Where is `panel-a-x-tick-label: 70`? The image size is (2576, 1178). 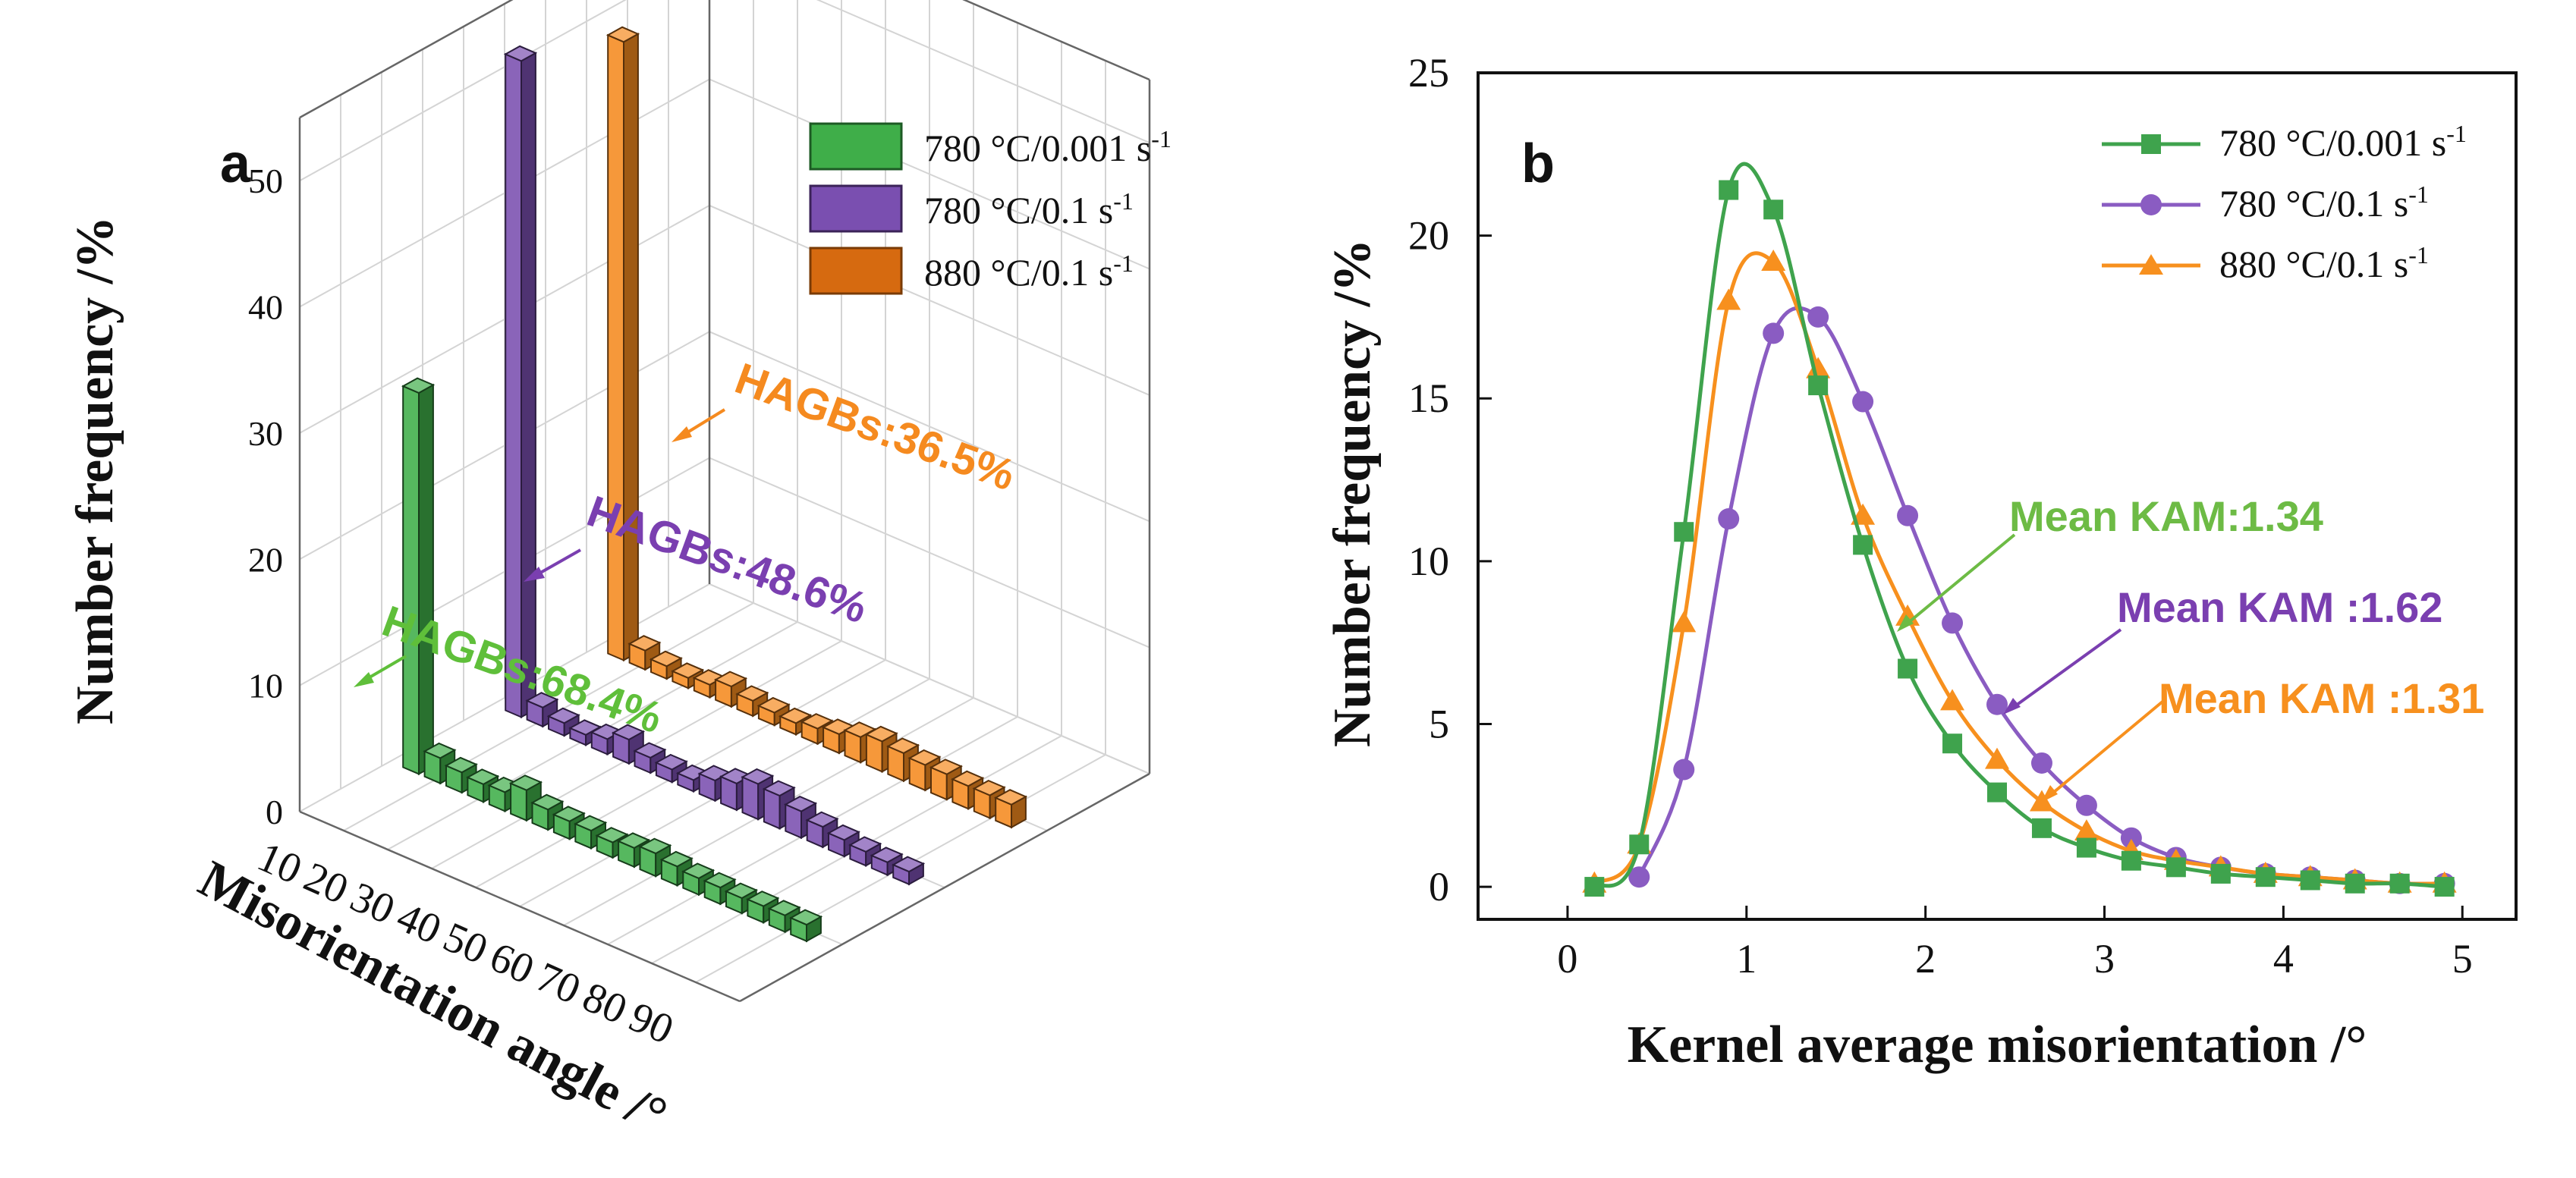 panel-a-x-tick-label: 70 is located at coordinates (558, 983).